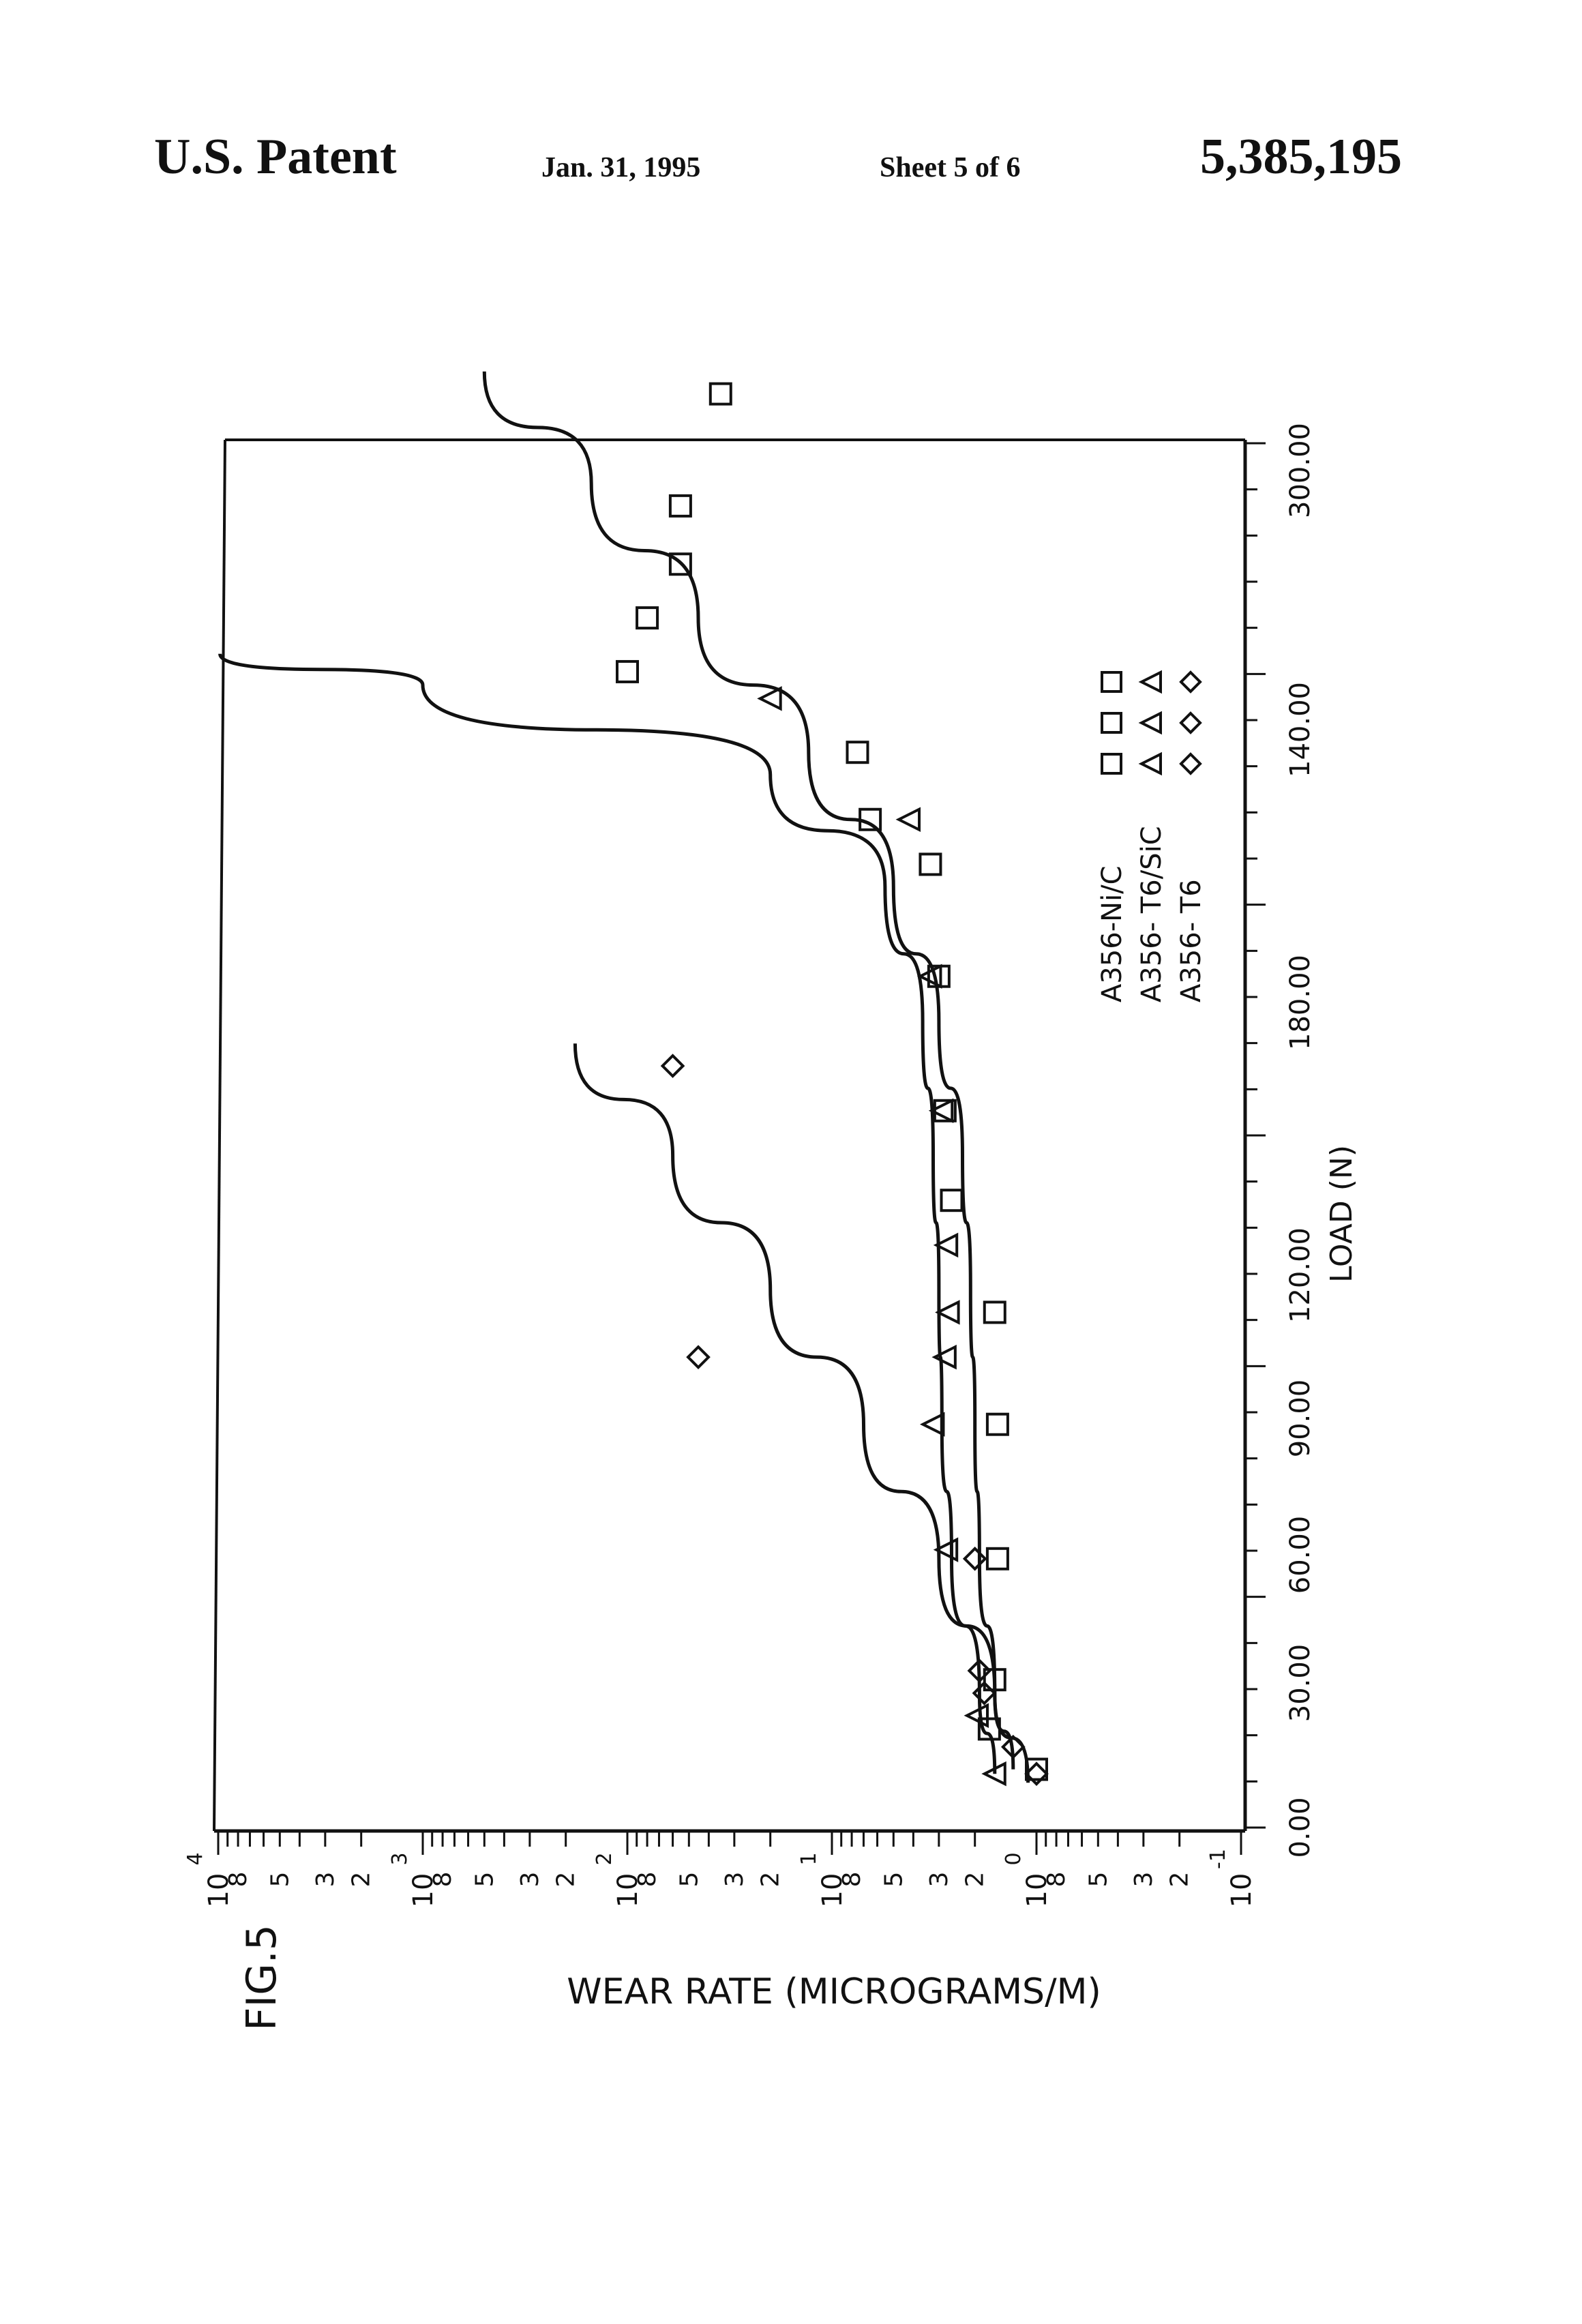  I want to click on patent-date: Jan. 31, 1995, so click(621, 167).